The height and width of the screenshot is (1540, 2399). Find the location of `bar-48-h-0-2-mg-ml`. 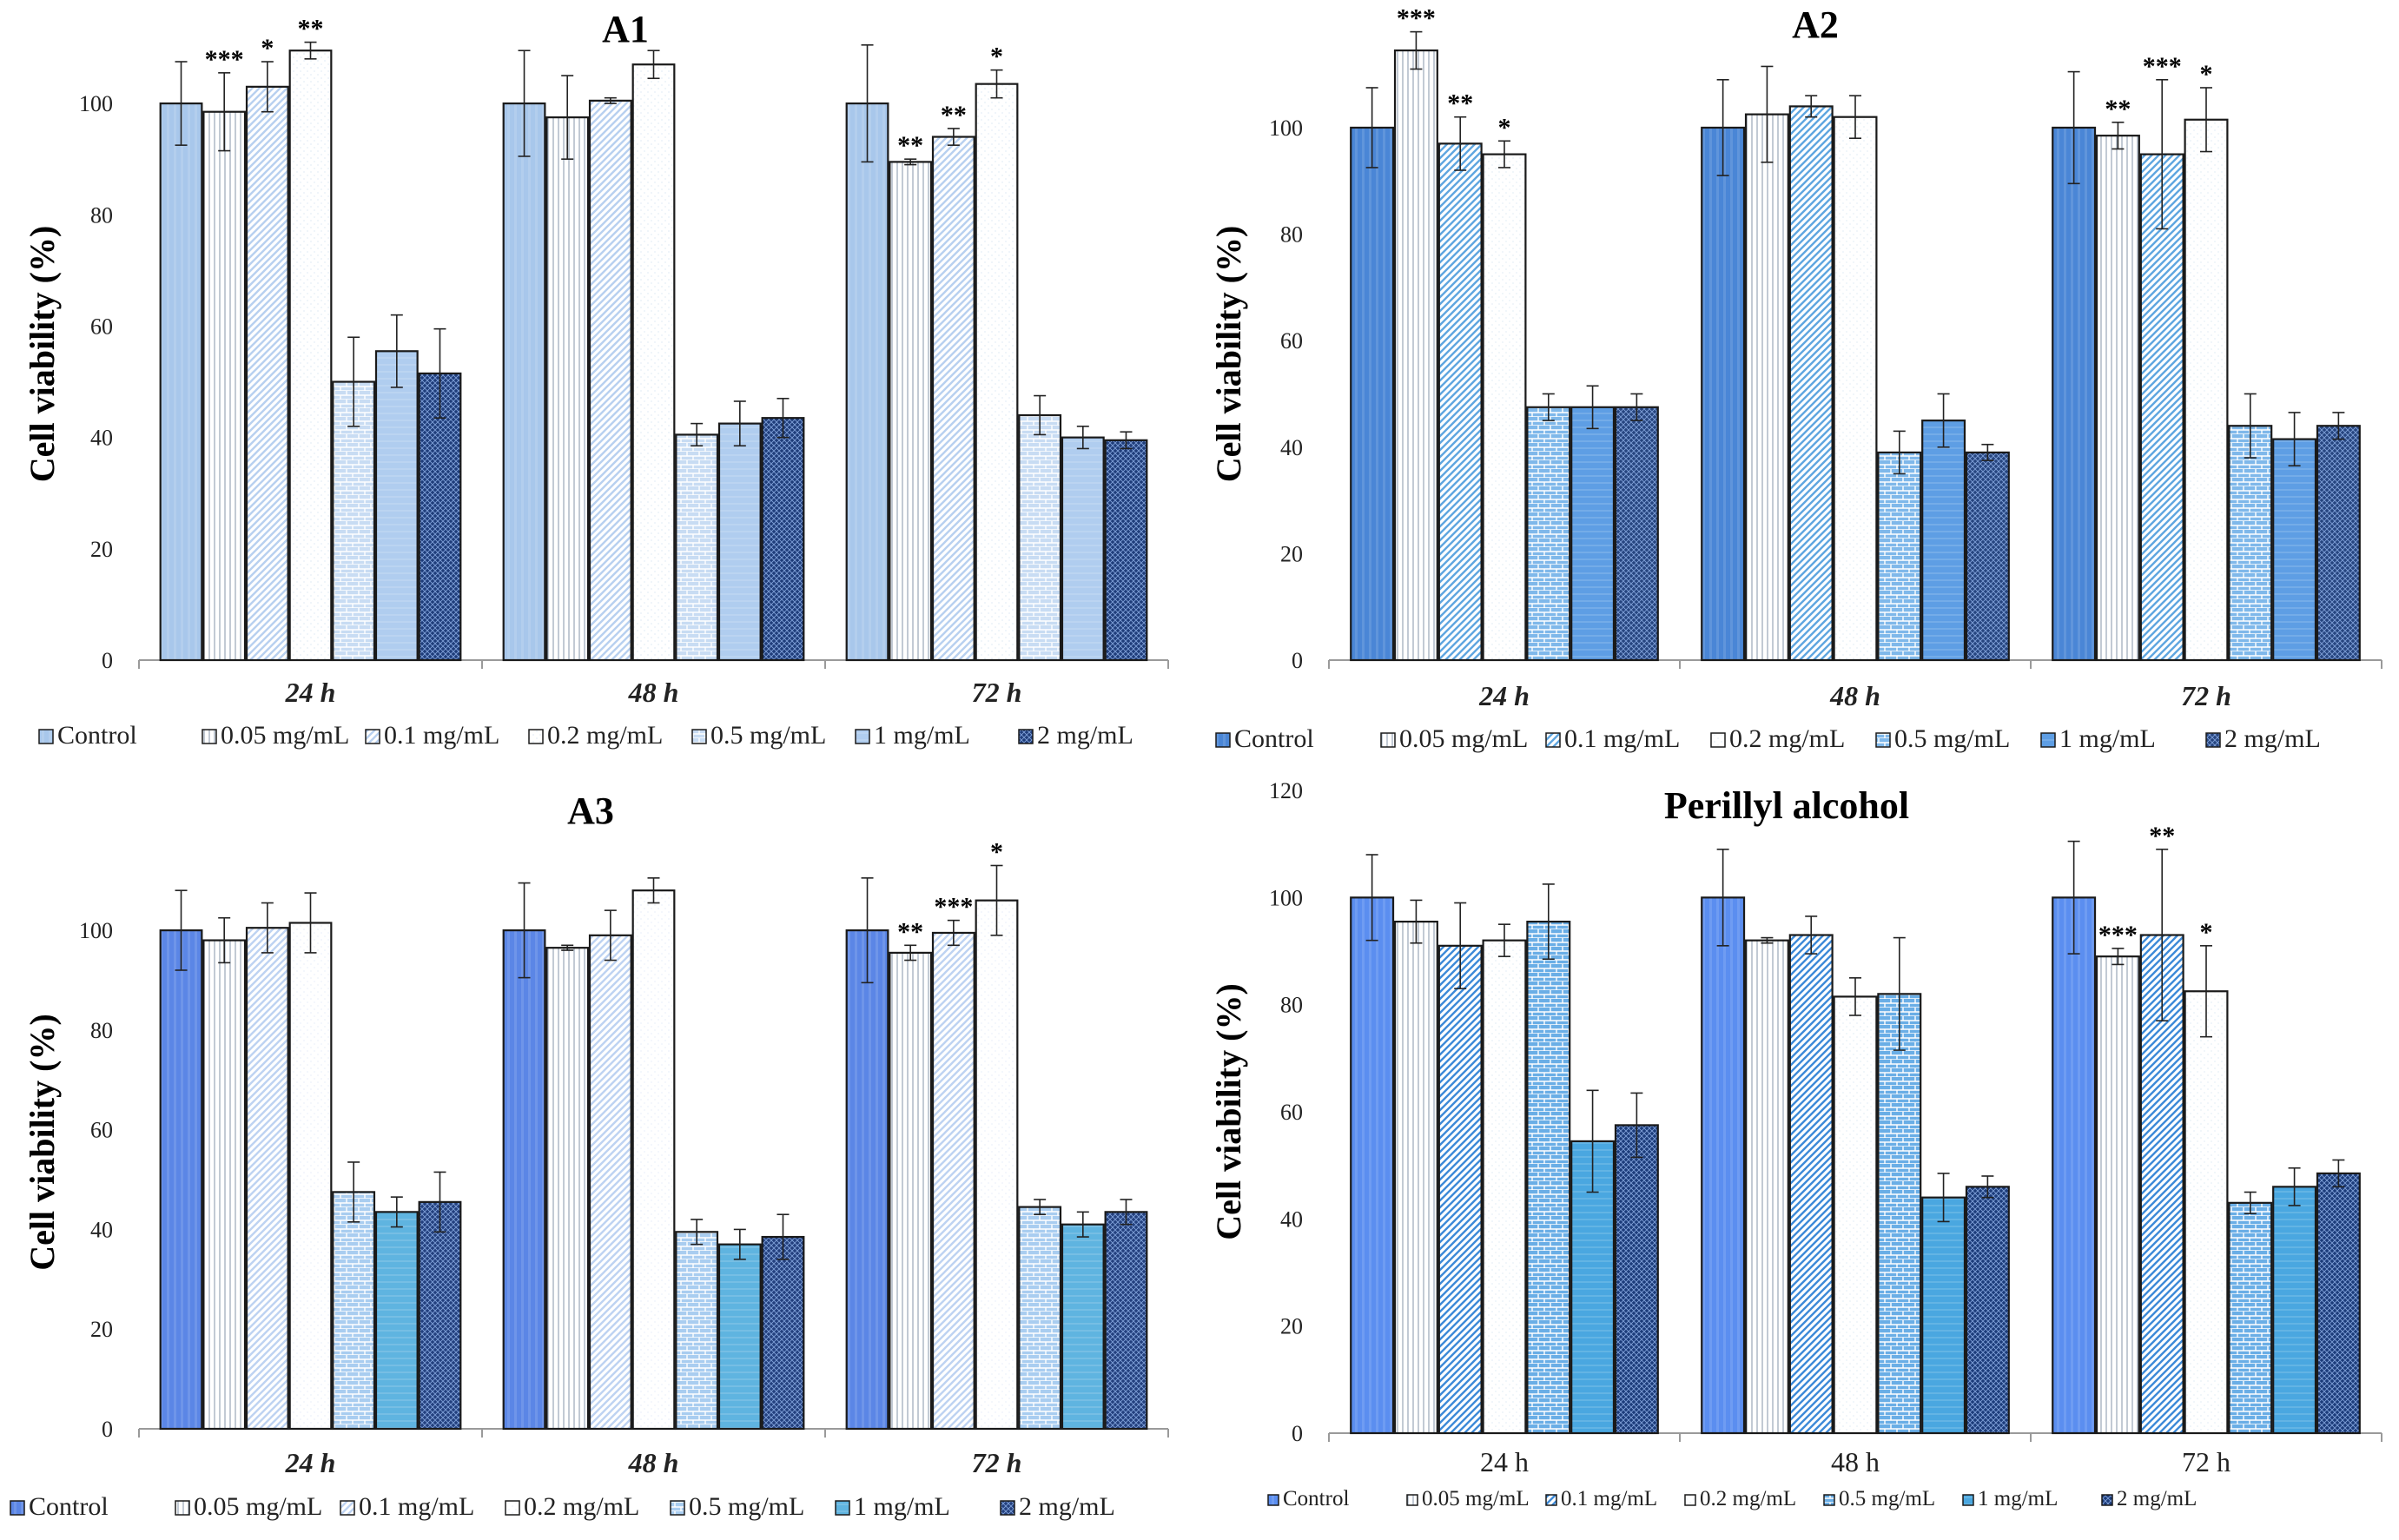

bar-48-h-0-2-mg-ml is located at coordinates (1855, 389).